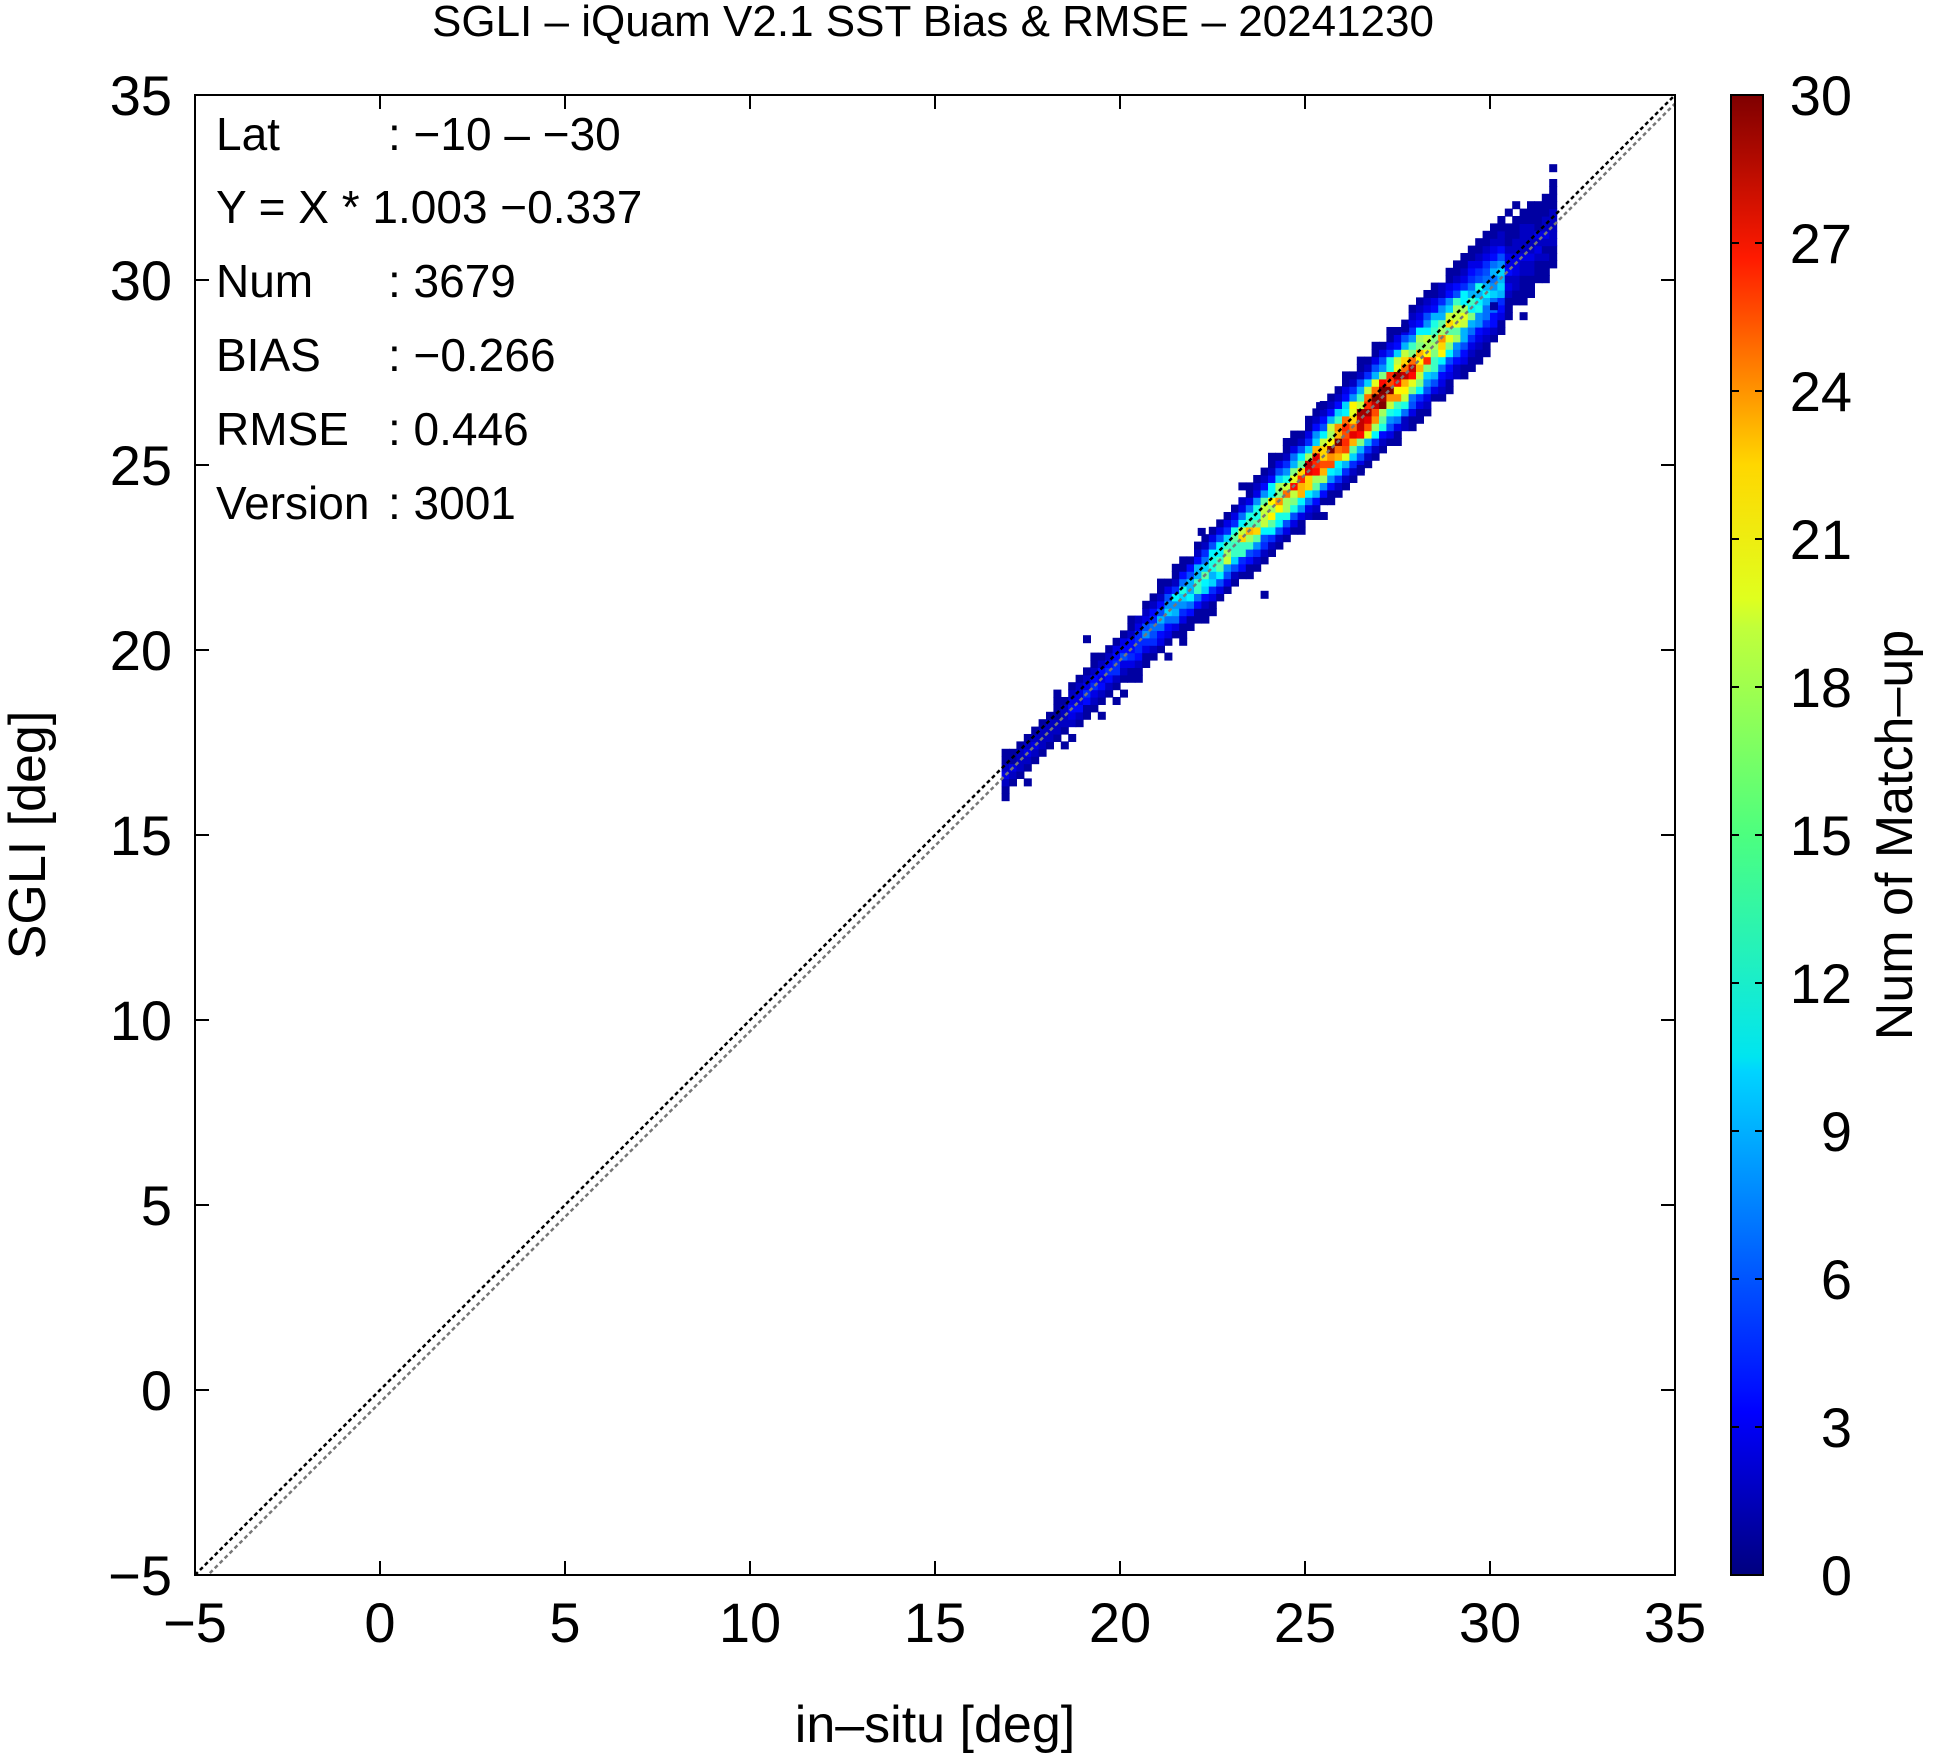  Describe the element at coordinates (1821, 983) in the screenshot. I see `colorbar-tick-label: 12` at that location.